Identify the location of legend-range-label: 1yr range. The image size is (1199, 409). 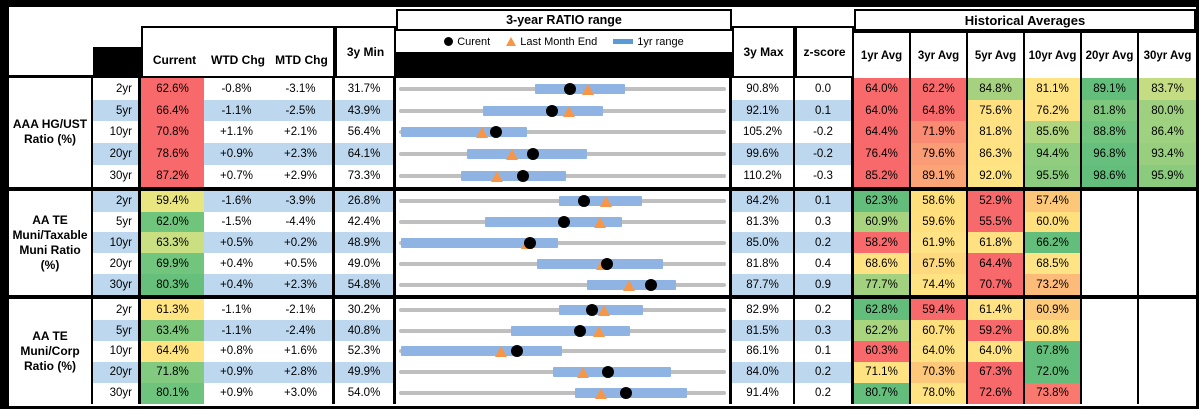
(660, 41).